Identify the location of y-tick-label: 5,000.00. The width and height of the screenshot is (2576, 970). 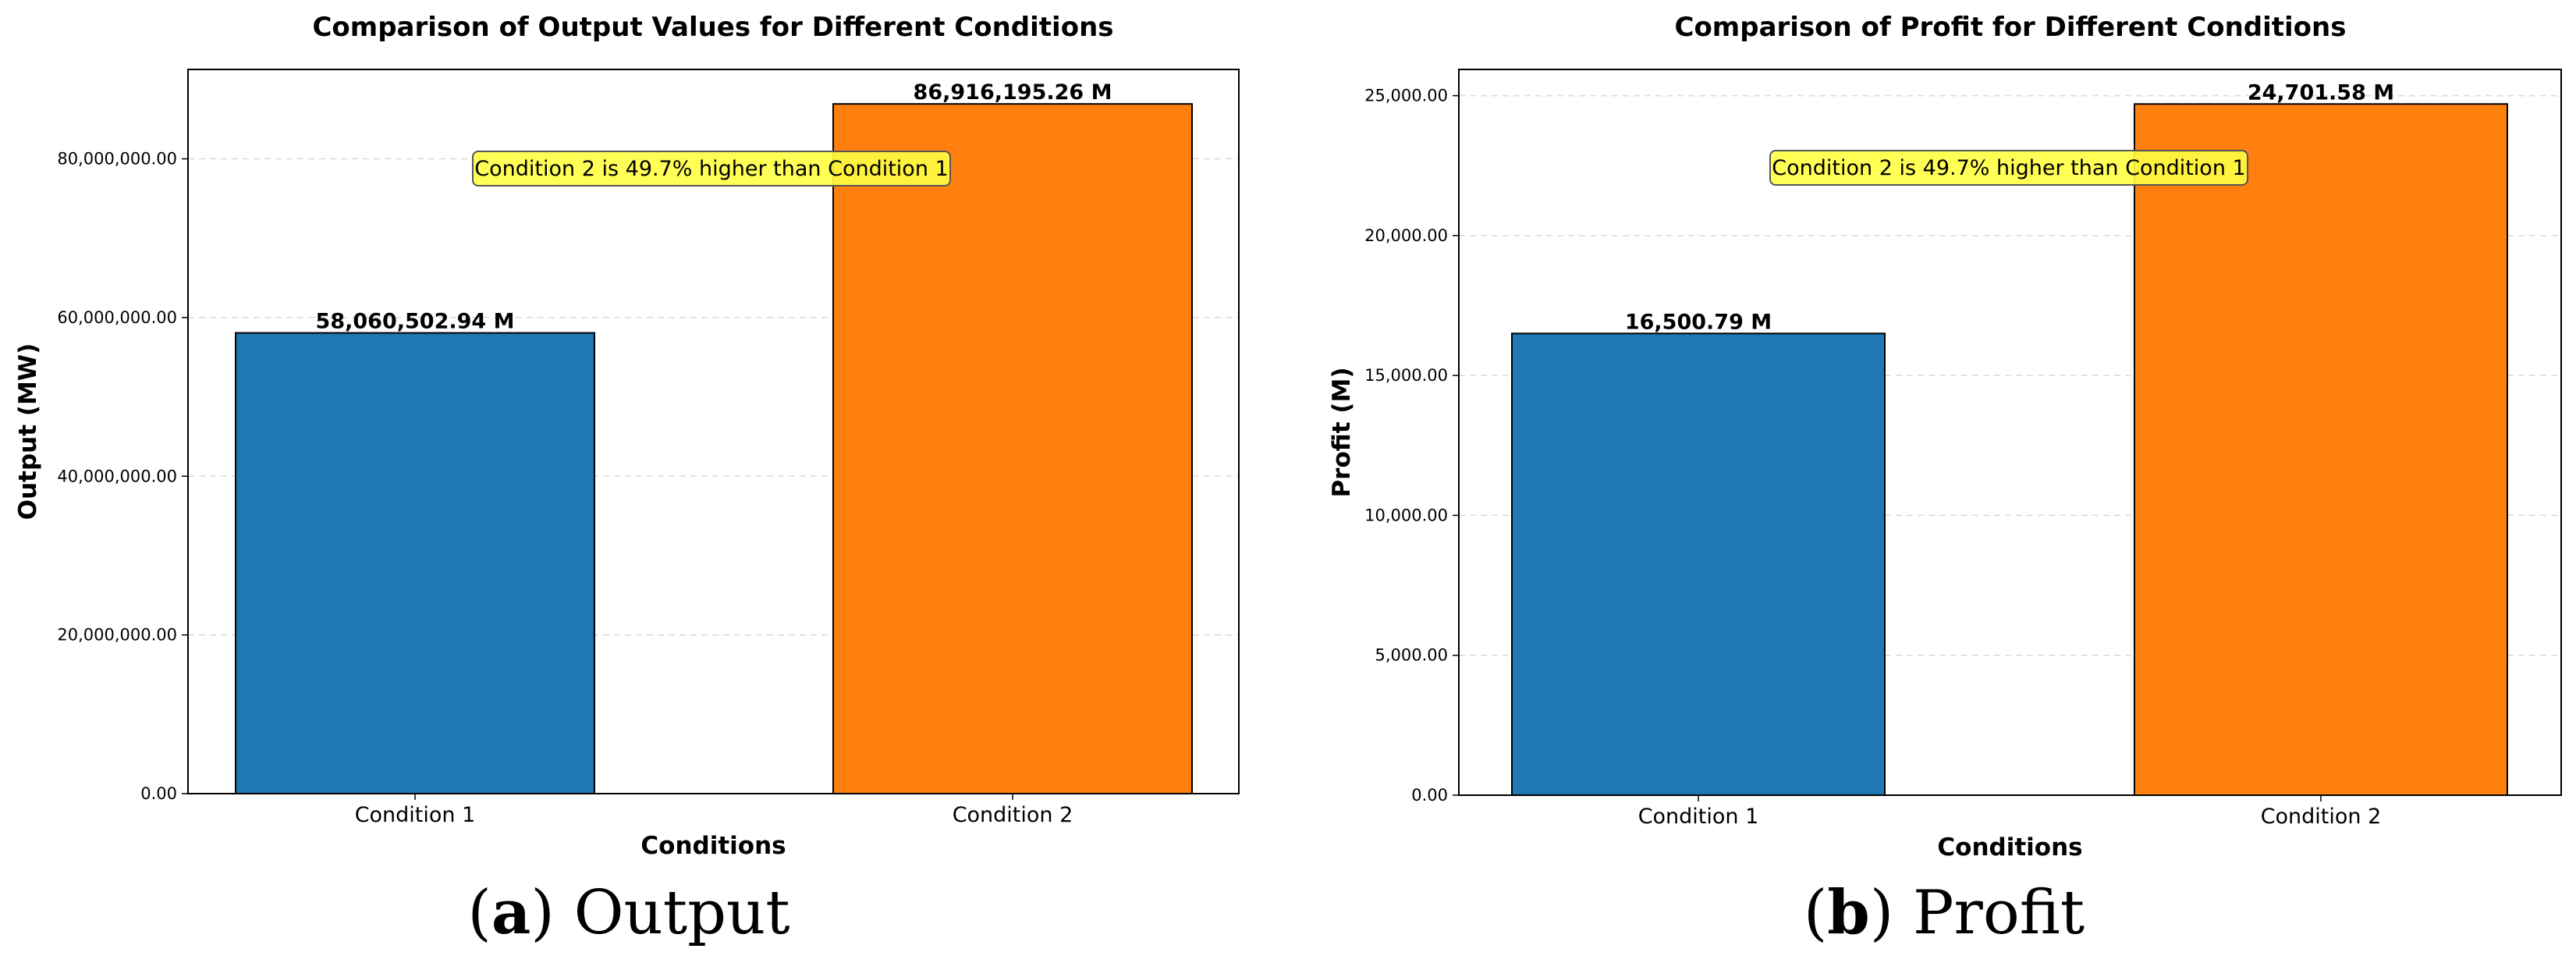
(1411, 656).